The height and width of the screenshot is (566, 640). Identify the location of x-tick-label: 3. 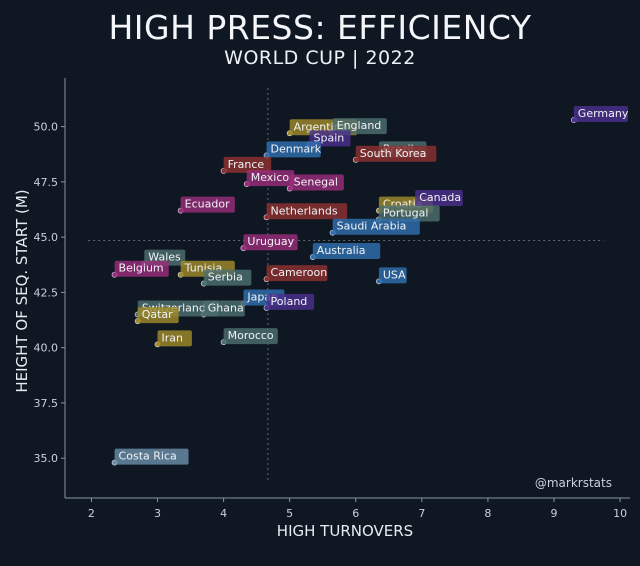
(157, 513).